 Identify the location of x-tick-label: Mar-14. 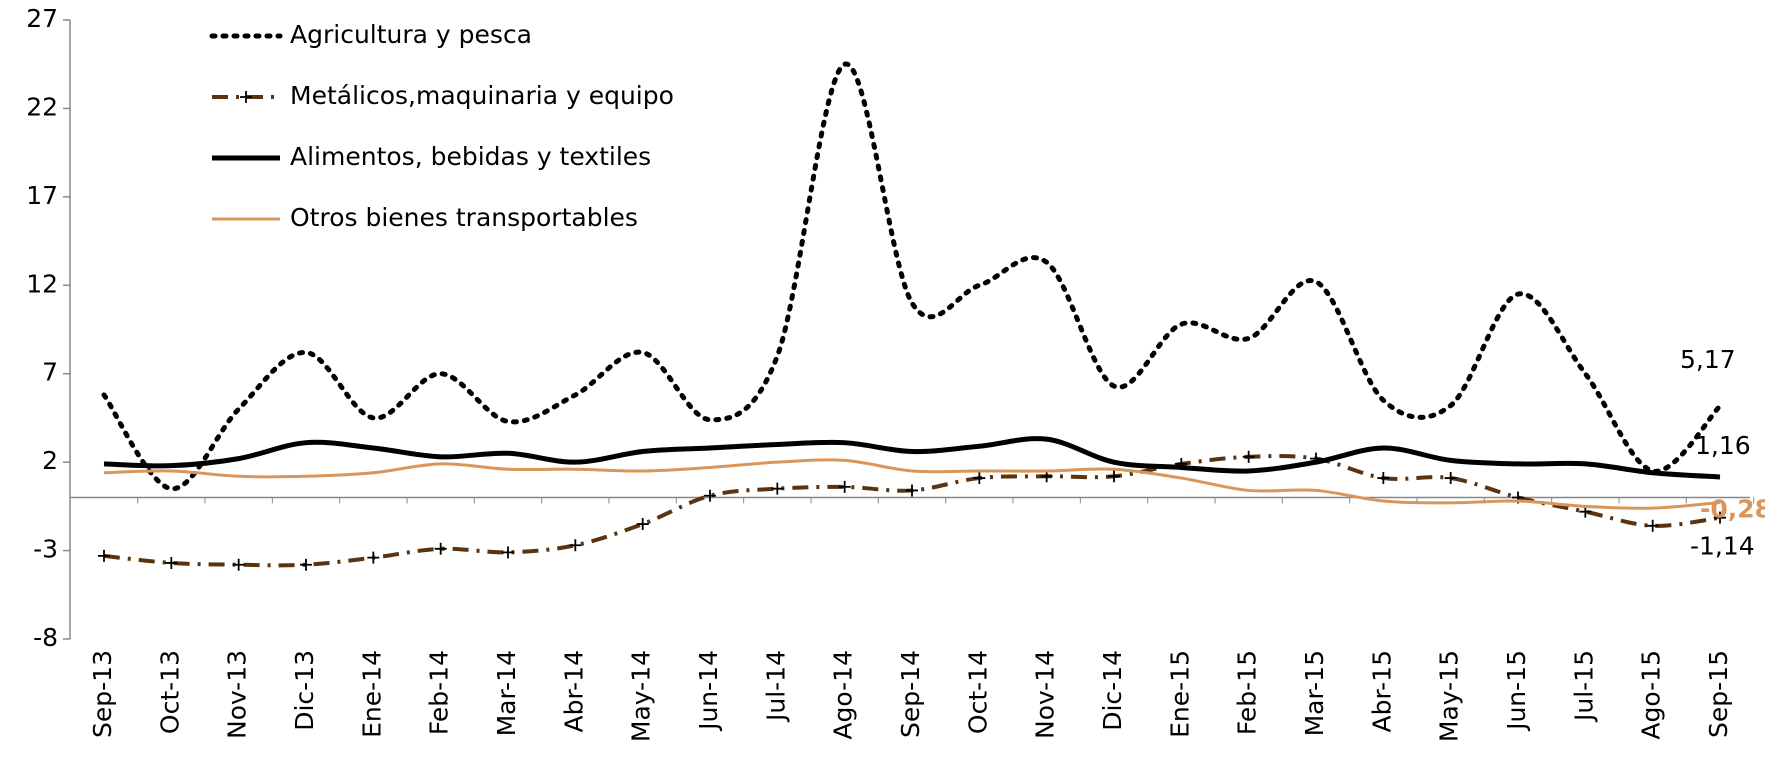
(506, 693).